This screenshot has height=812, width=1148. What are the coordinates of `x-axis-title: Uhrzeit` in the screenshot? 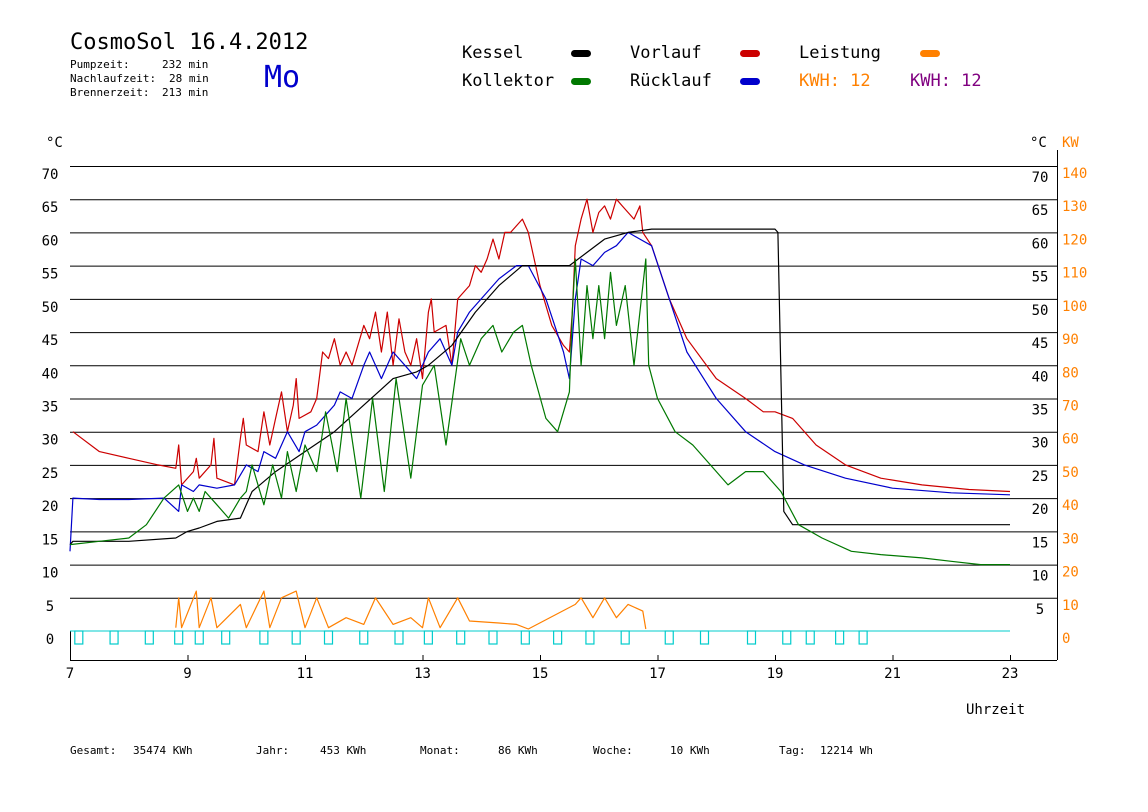 It's located at (996, 710).